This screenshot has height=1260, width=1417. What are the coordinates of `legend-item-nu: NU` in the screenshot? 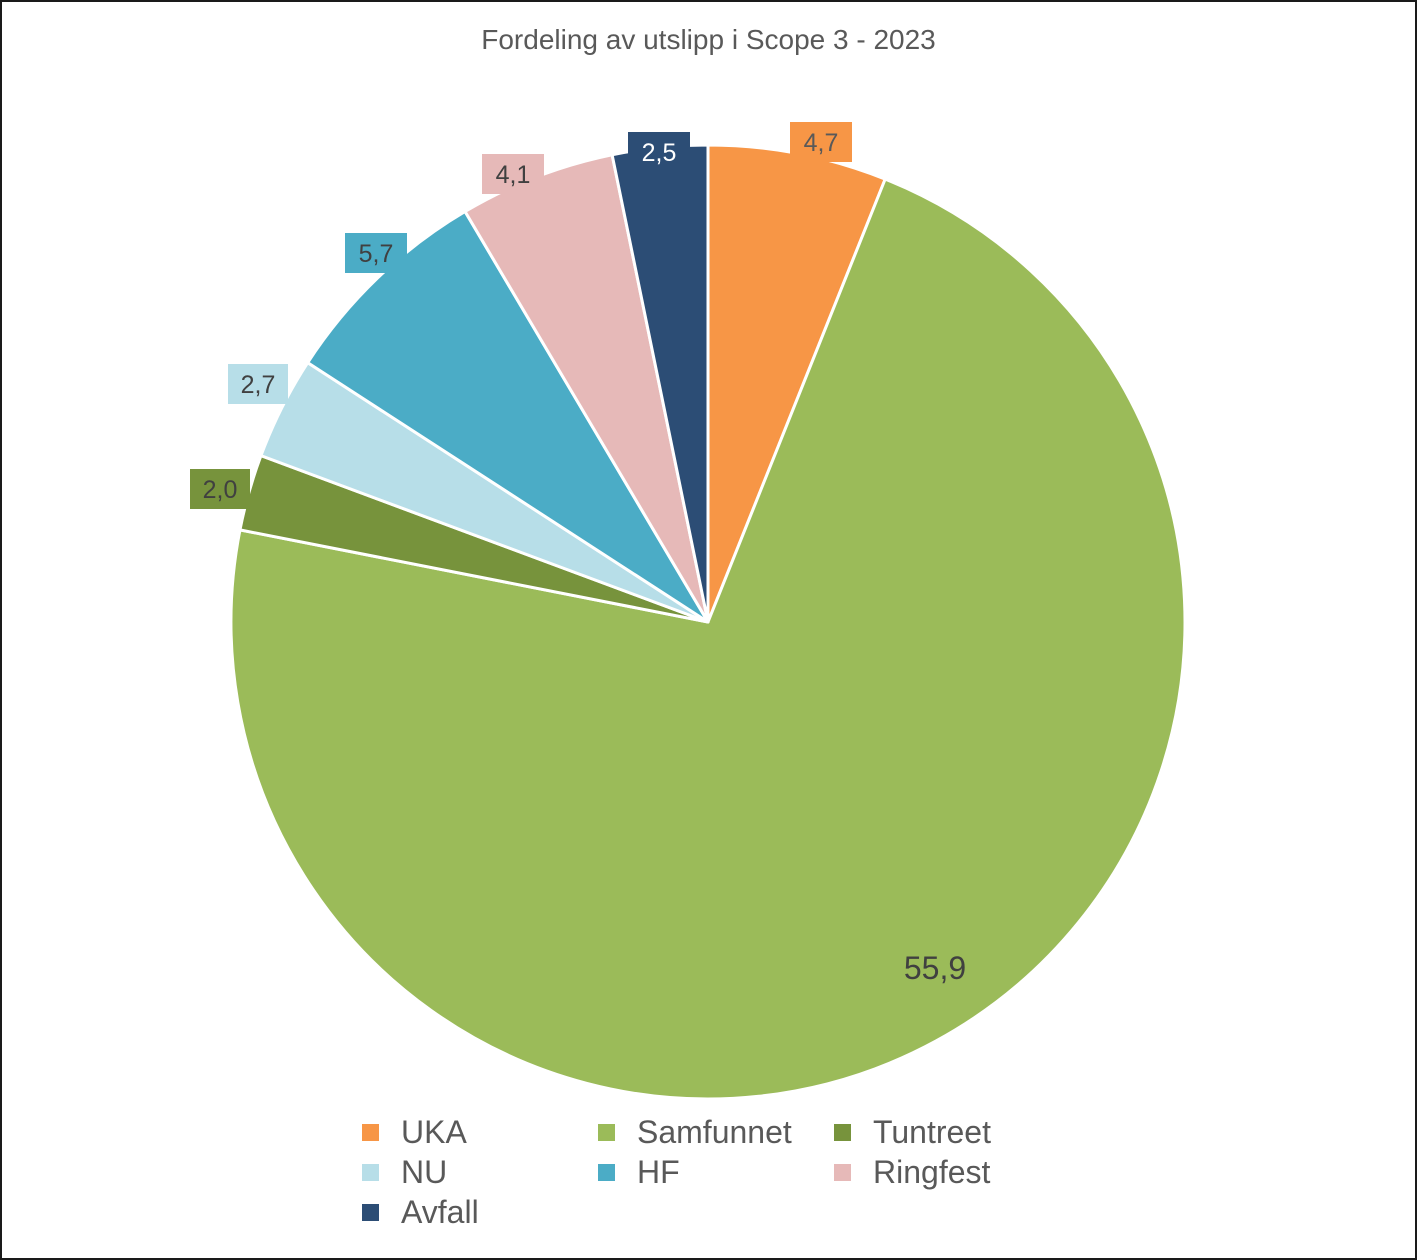 It's located at (404, 1172).